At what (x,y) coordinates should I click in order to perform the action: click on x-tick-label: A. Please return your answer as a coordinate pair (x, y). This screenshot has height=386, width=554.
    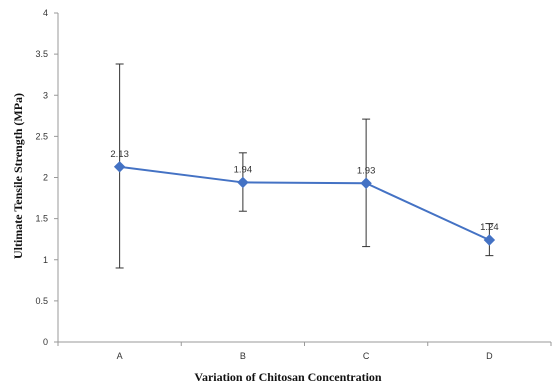
    Looking at the image, I should click on (120, 356).